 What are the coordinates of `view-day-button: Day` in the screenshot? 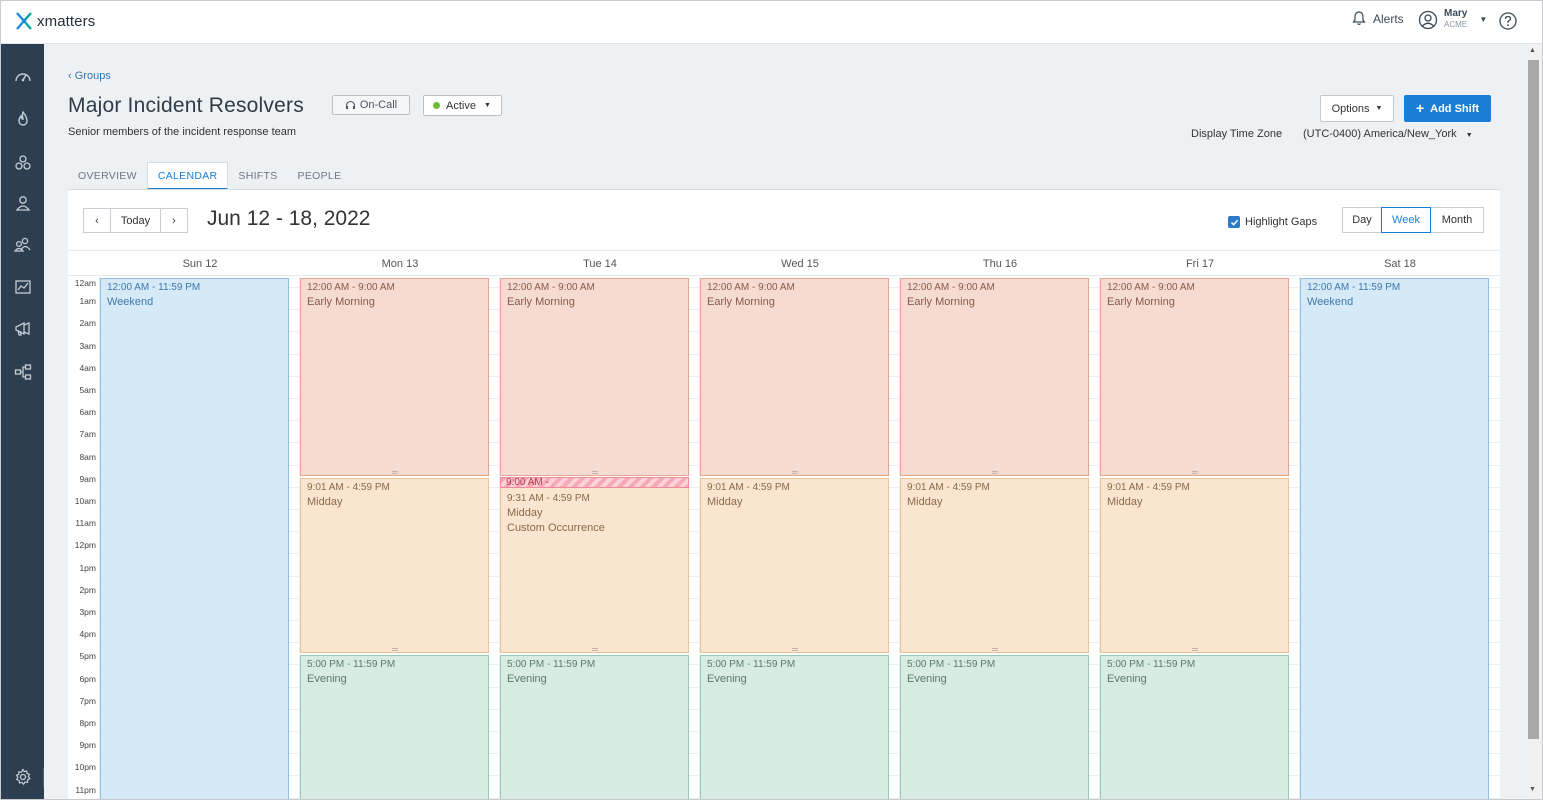 It's located at (1362, 220).